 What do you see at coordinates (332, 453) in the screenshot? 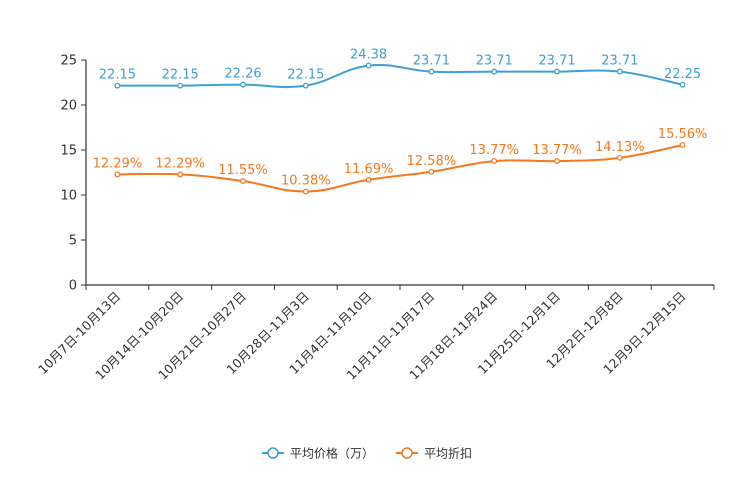
I see `legend-label: 平均价格（万）` at bounding box center [332, 453].